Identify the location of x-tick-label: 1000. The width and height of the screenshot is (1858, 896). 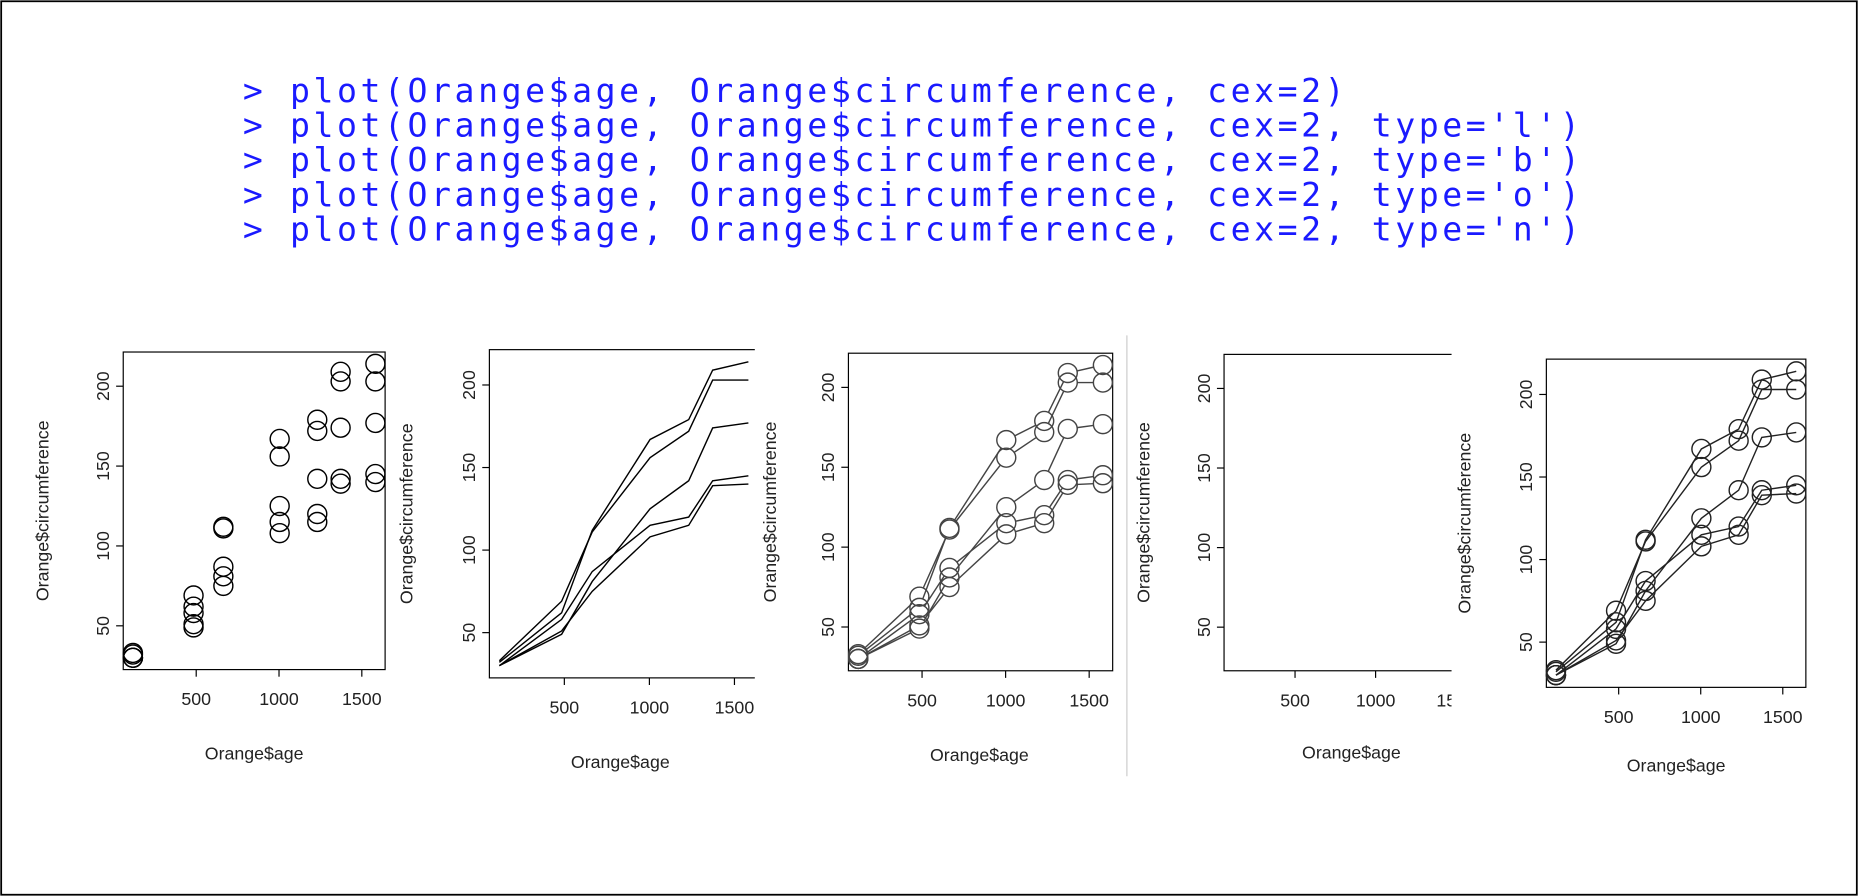
(1006, 700).